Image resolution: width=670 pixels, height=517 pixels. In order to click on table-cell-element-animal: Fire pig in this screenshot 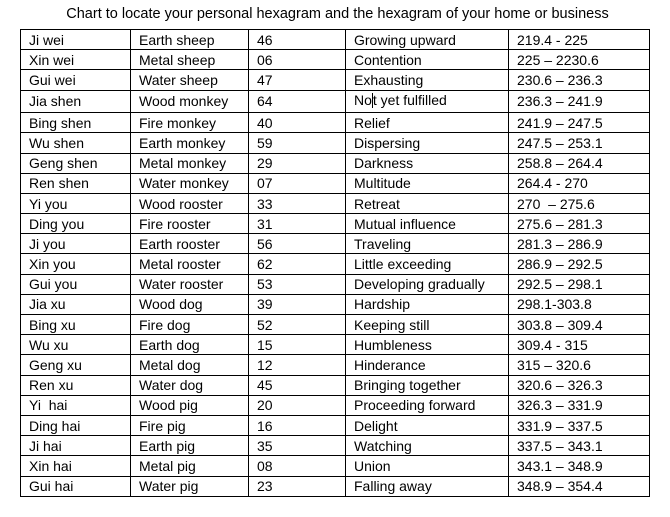, I will do `click(189, 425)`.